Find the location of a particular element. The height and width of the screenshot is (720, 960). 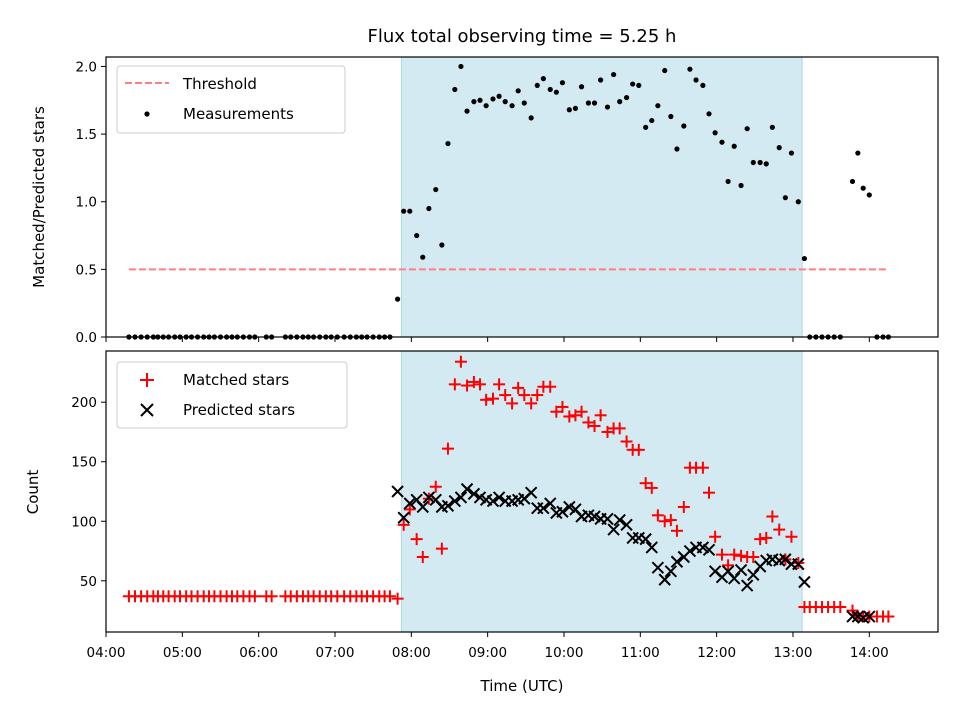

x-tick-label: 06:00 is located at coordinates (258, 653).